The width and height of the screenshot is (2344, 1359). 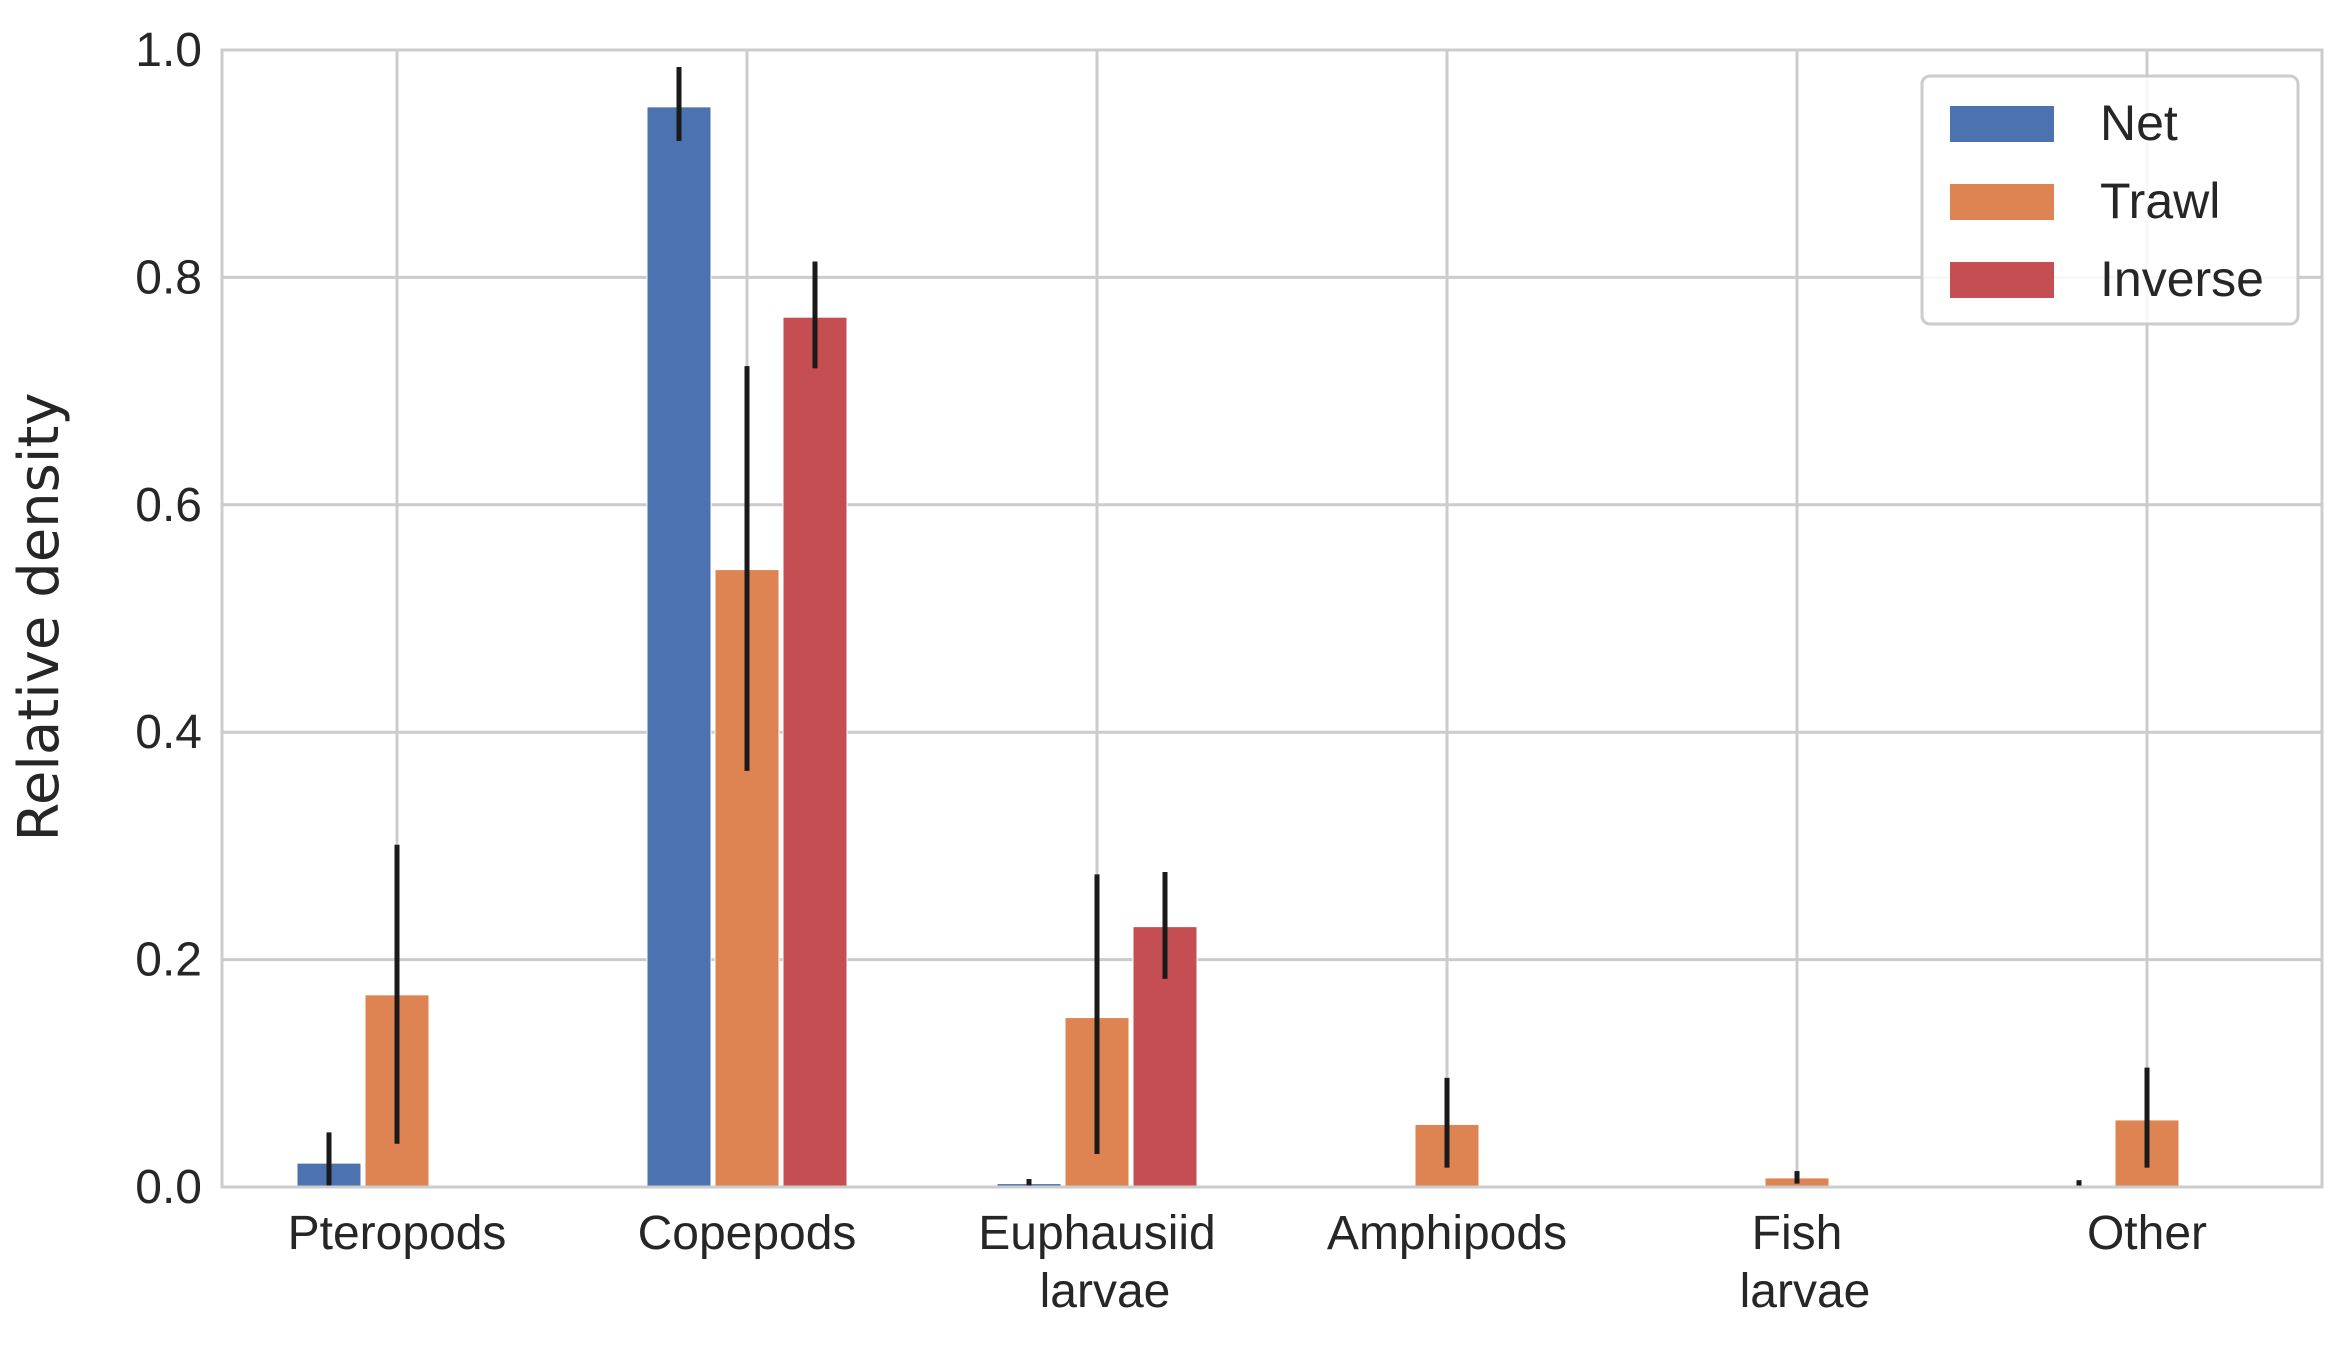 I want to click on x-tick-label-line: Fish, so click(x=1797, y=1233).